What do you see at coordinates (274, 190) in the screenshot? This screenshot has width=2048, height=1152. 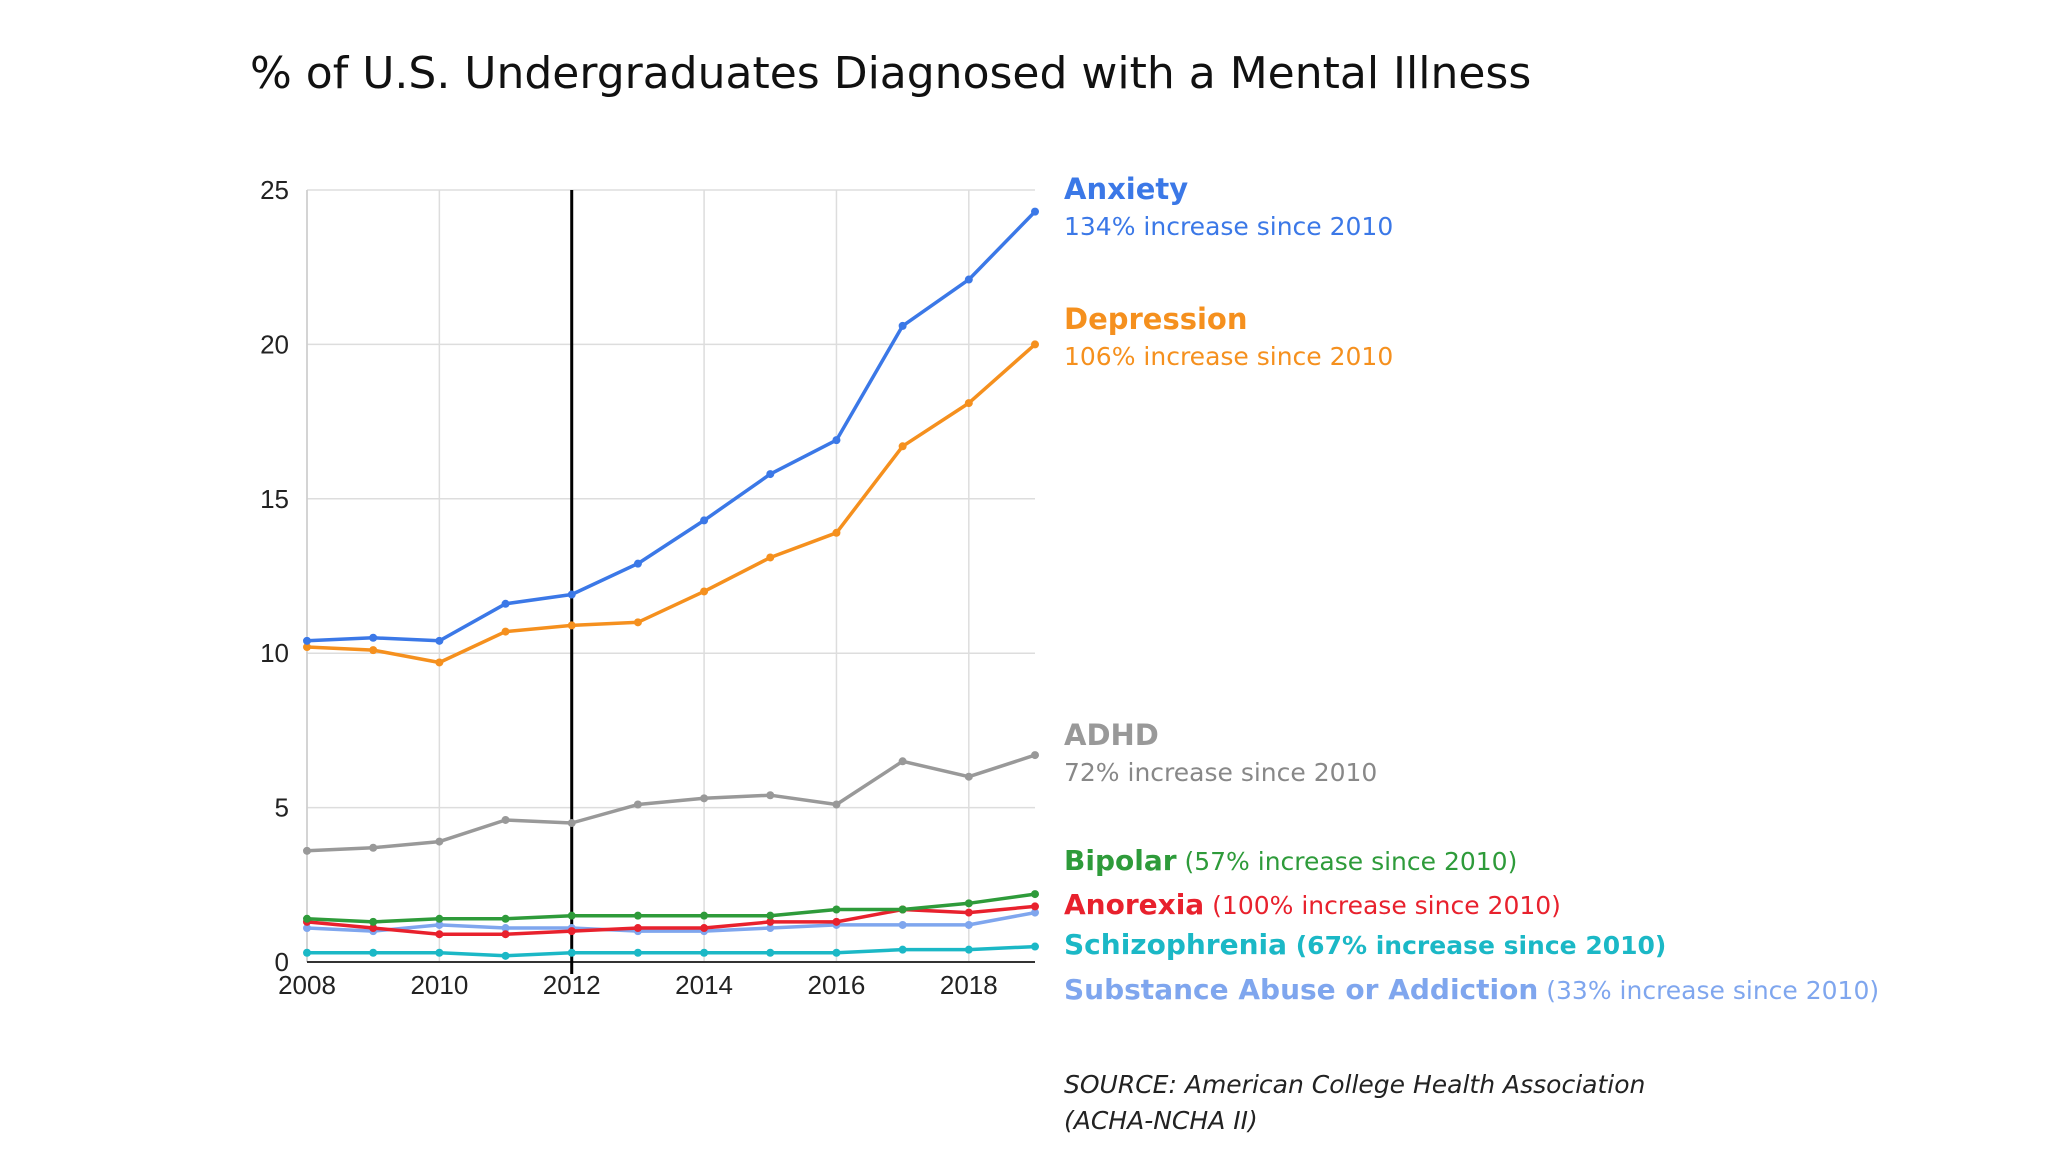 I see `y-tick-label: 25` at bounding box center [274, 190].